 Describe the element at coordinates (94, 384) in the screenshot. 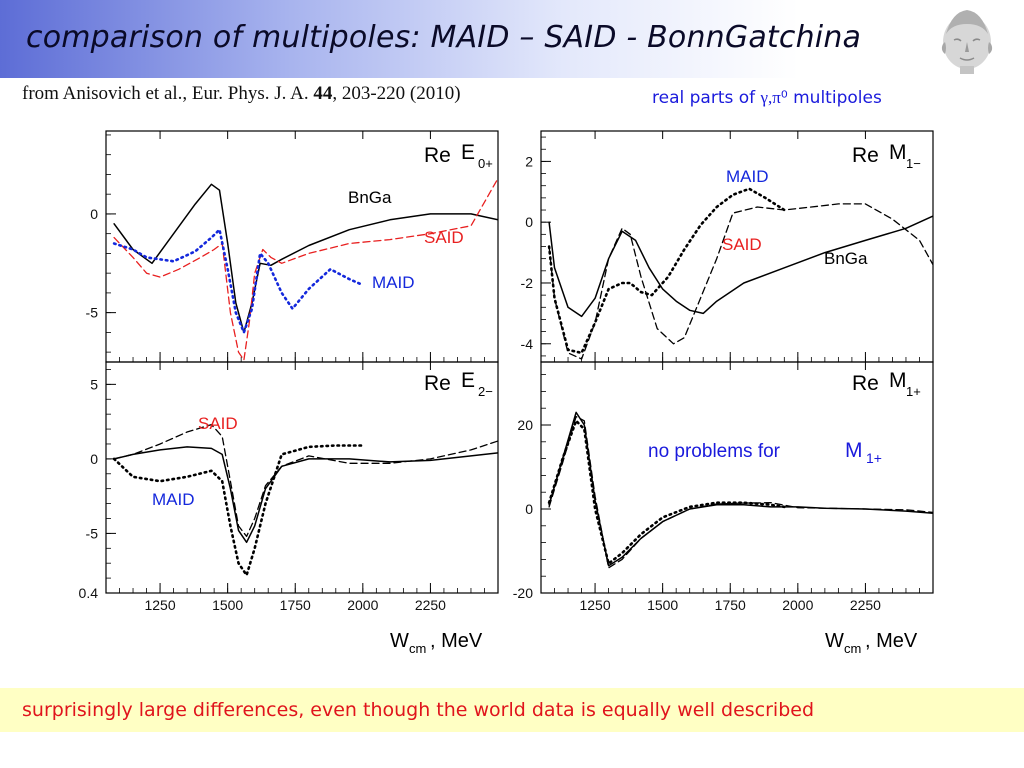

I see `y-tick-label: 5` at that location.